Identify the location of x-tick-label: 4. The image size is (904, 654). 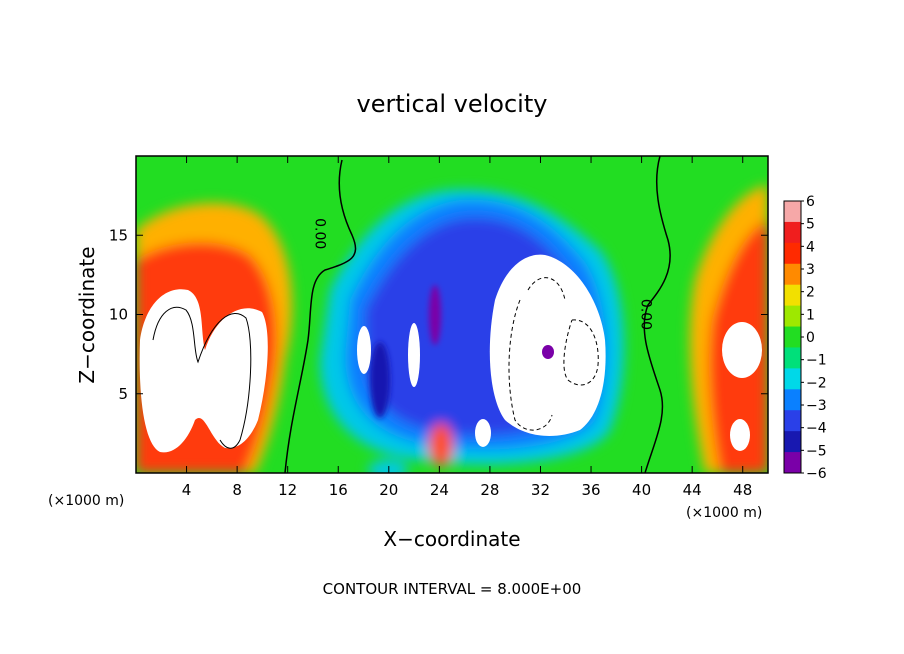
(187, 490).